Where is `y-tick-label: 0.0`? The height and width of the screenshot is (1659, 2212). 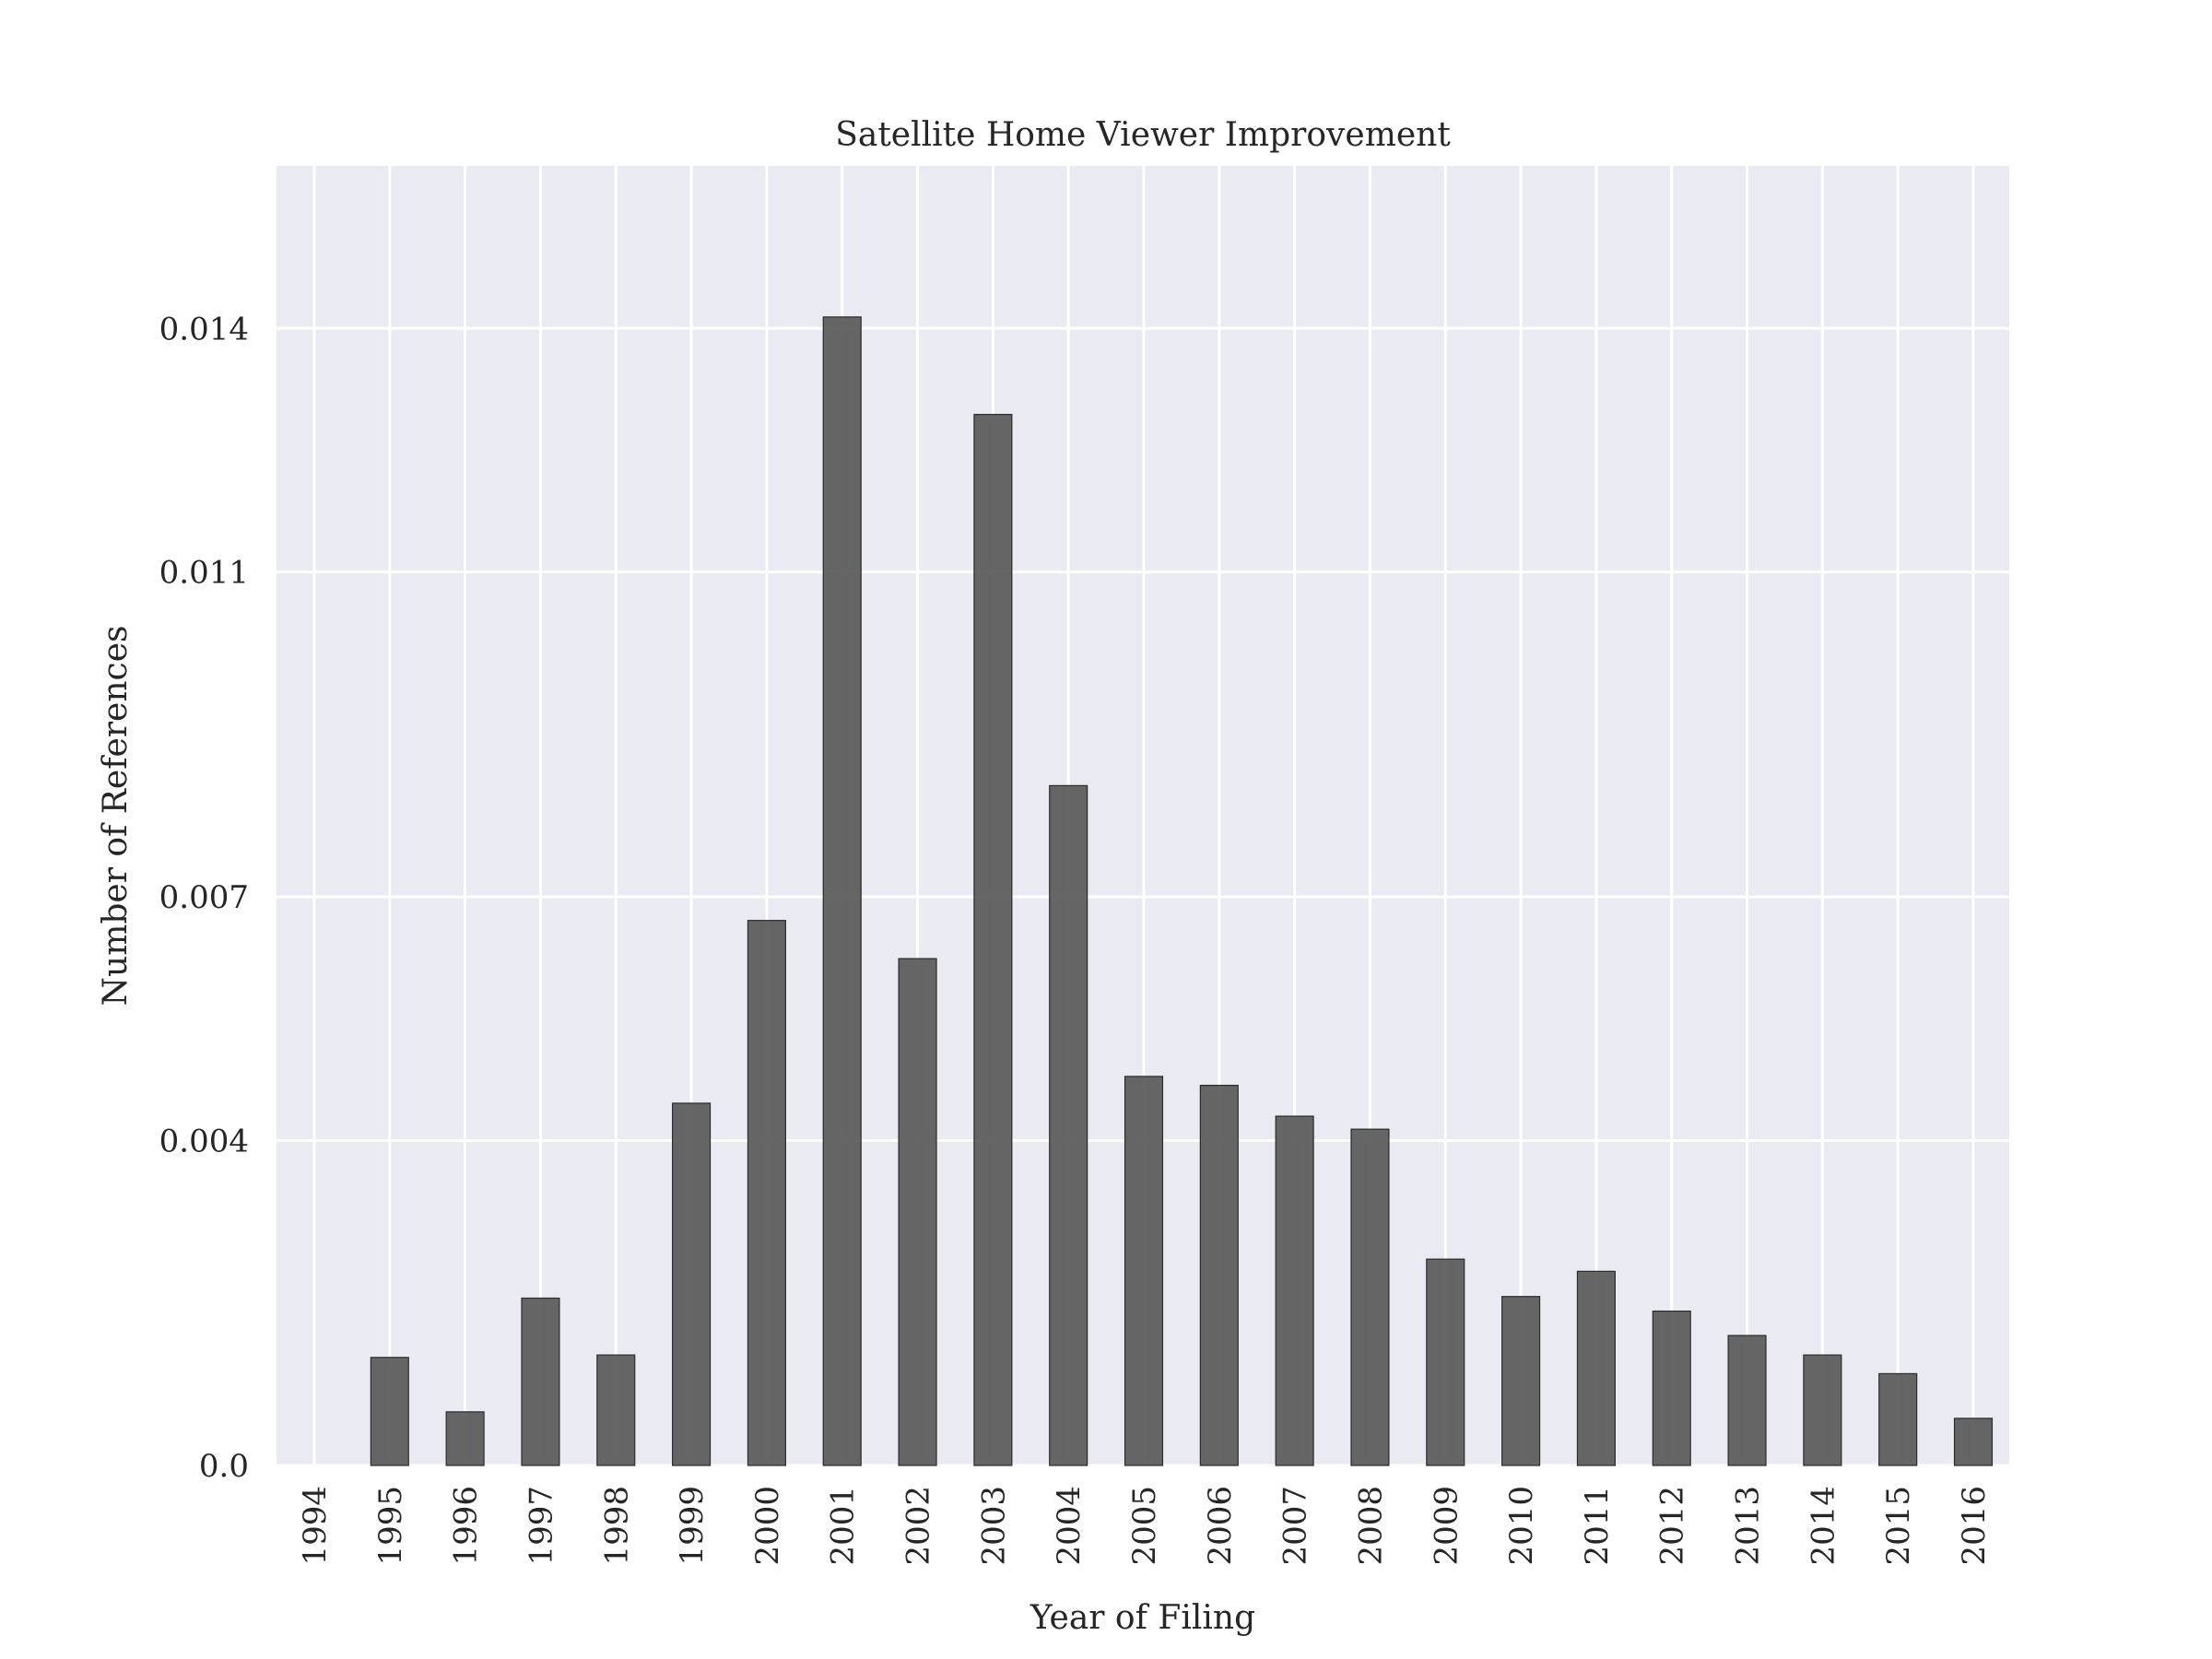
y-tick-label: 0.0 is located at coordinates (224, 1466).